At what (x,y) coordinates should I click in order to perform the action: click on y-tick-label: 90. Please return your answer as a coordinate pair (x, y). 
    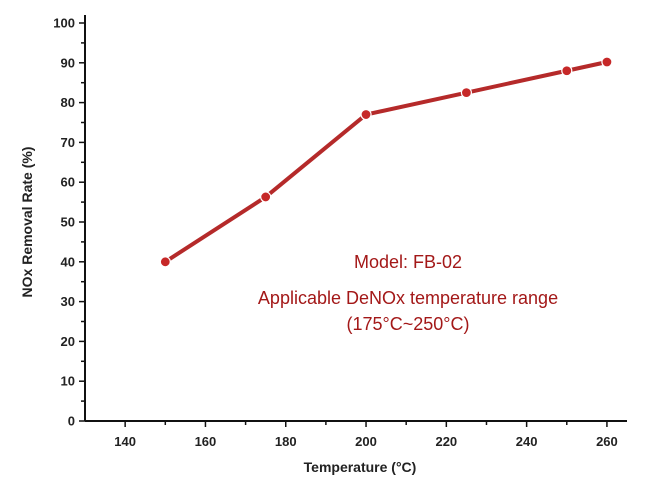
    Looking at the image, I should click on (68, 62).